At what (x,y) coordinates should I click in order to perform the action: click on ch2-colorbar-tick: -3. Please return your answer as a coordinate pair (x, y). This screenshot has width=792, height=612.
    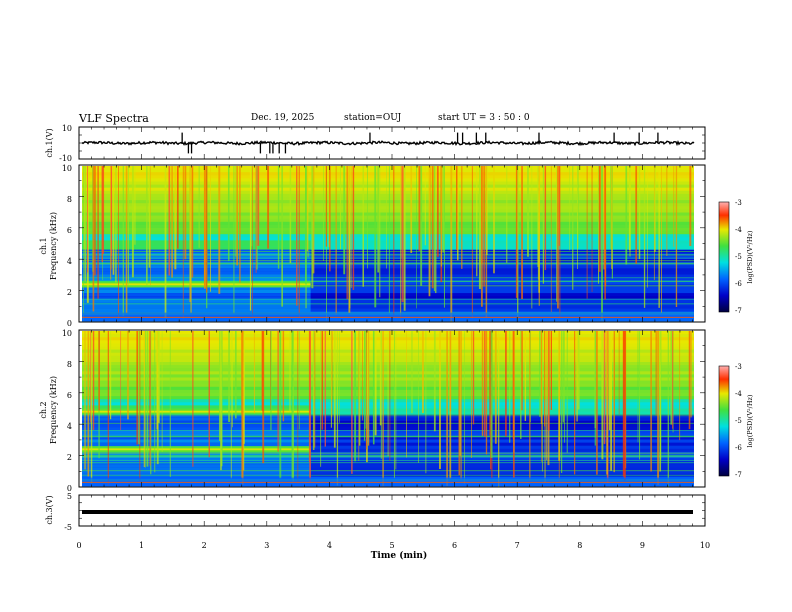
    Looking at the image, I should click on (738, 367).